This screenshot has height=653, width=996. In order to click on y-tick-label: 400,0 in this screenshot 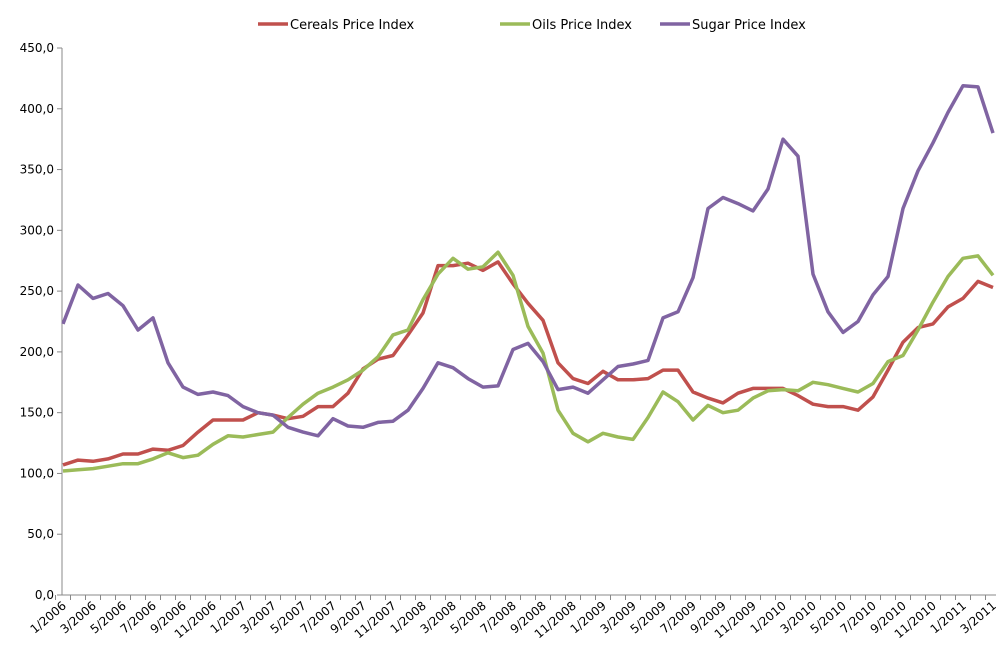, I will do `click(37, 109)`.